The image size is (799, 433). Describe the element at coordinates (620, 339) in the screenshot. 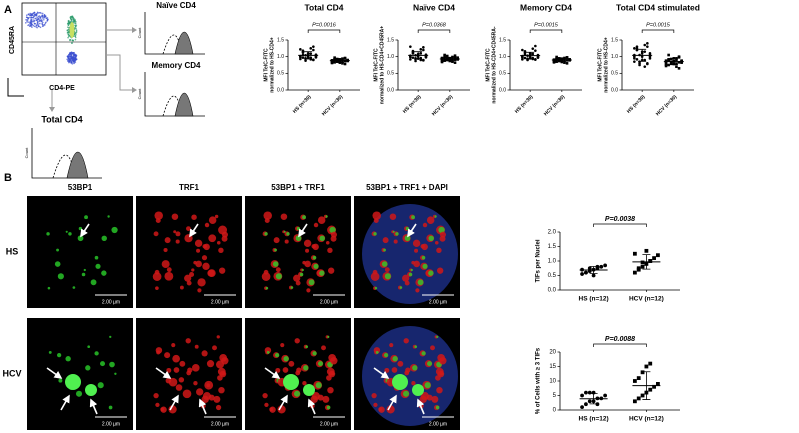

I see `p-value: P=0.0088` at that location.